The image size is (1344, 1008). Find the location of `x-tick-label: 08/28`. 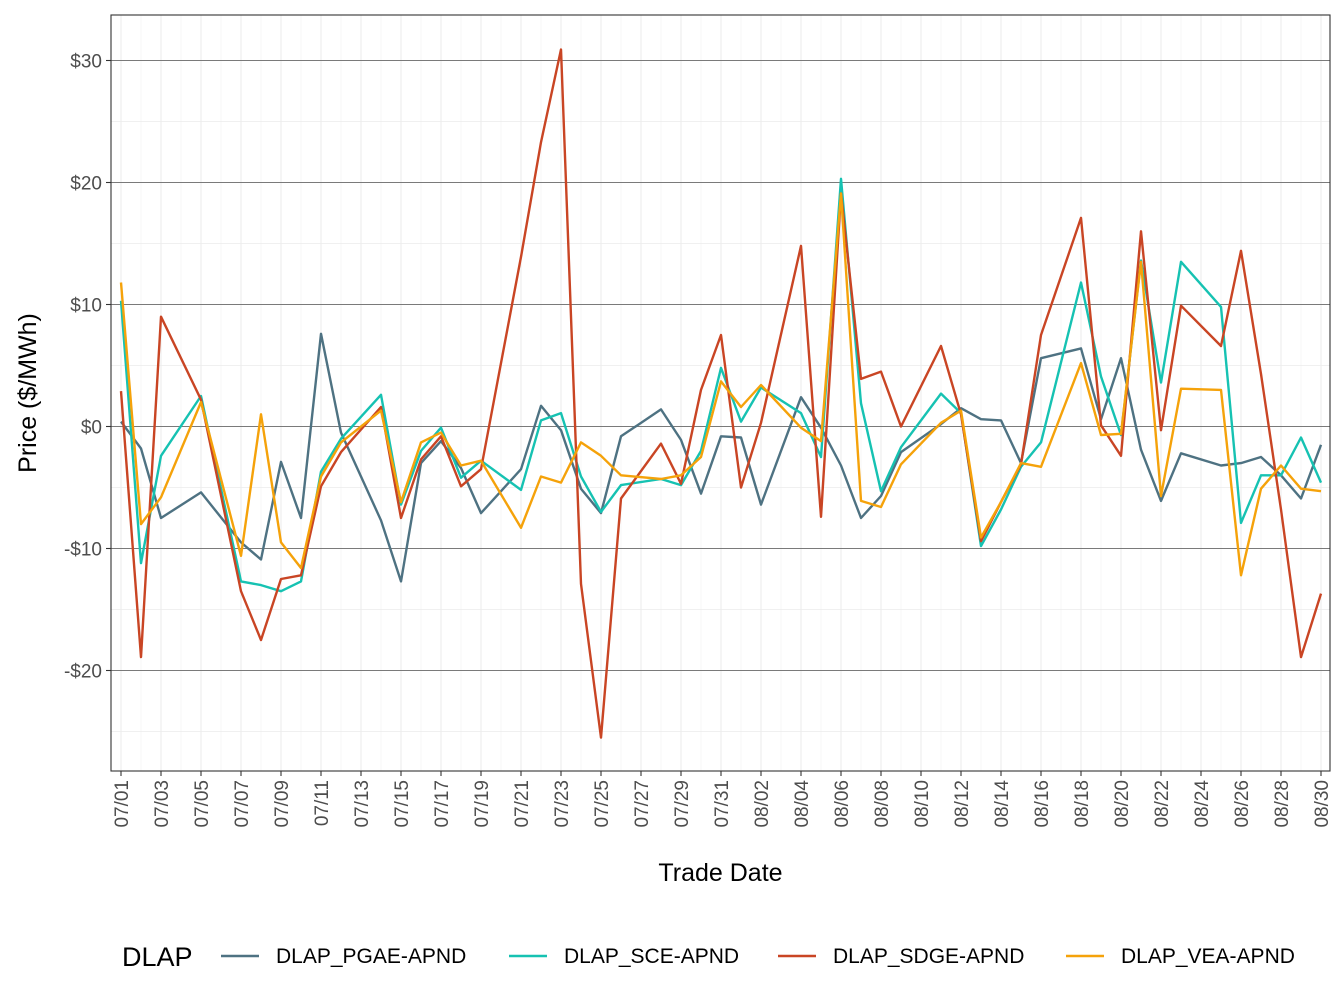

x-tick-label: 08/28 is located at coordinates (1282, 804).